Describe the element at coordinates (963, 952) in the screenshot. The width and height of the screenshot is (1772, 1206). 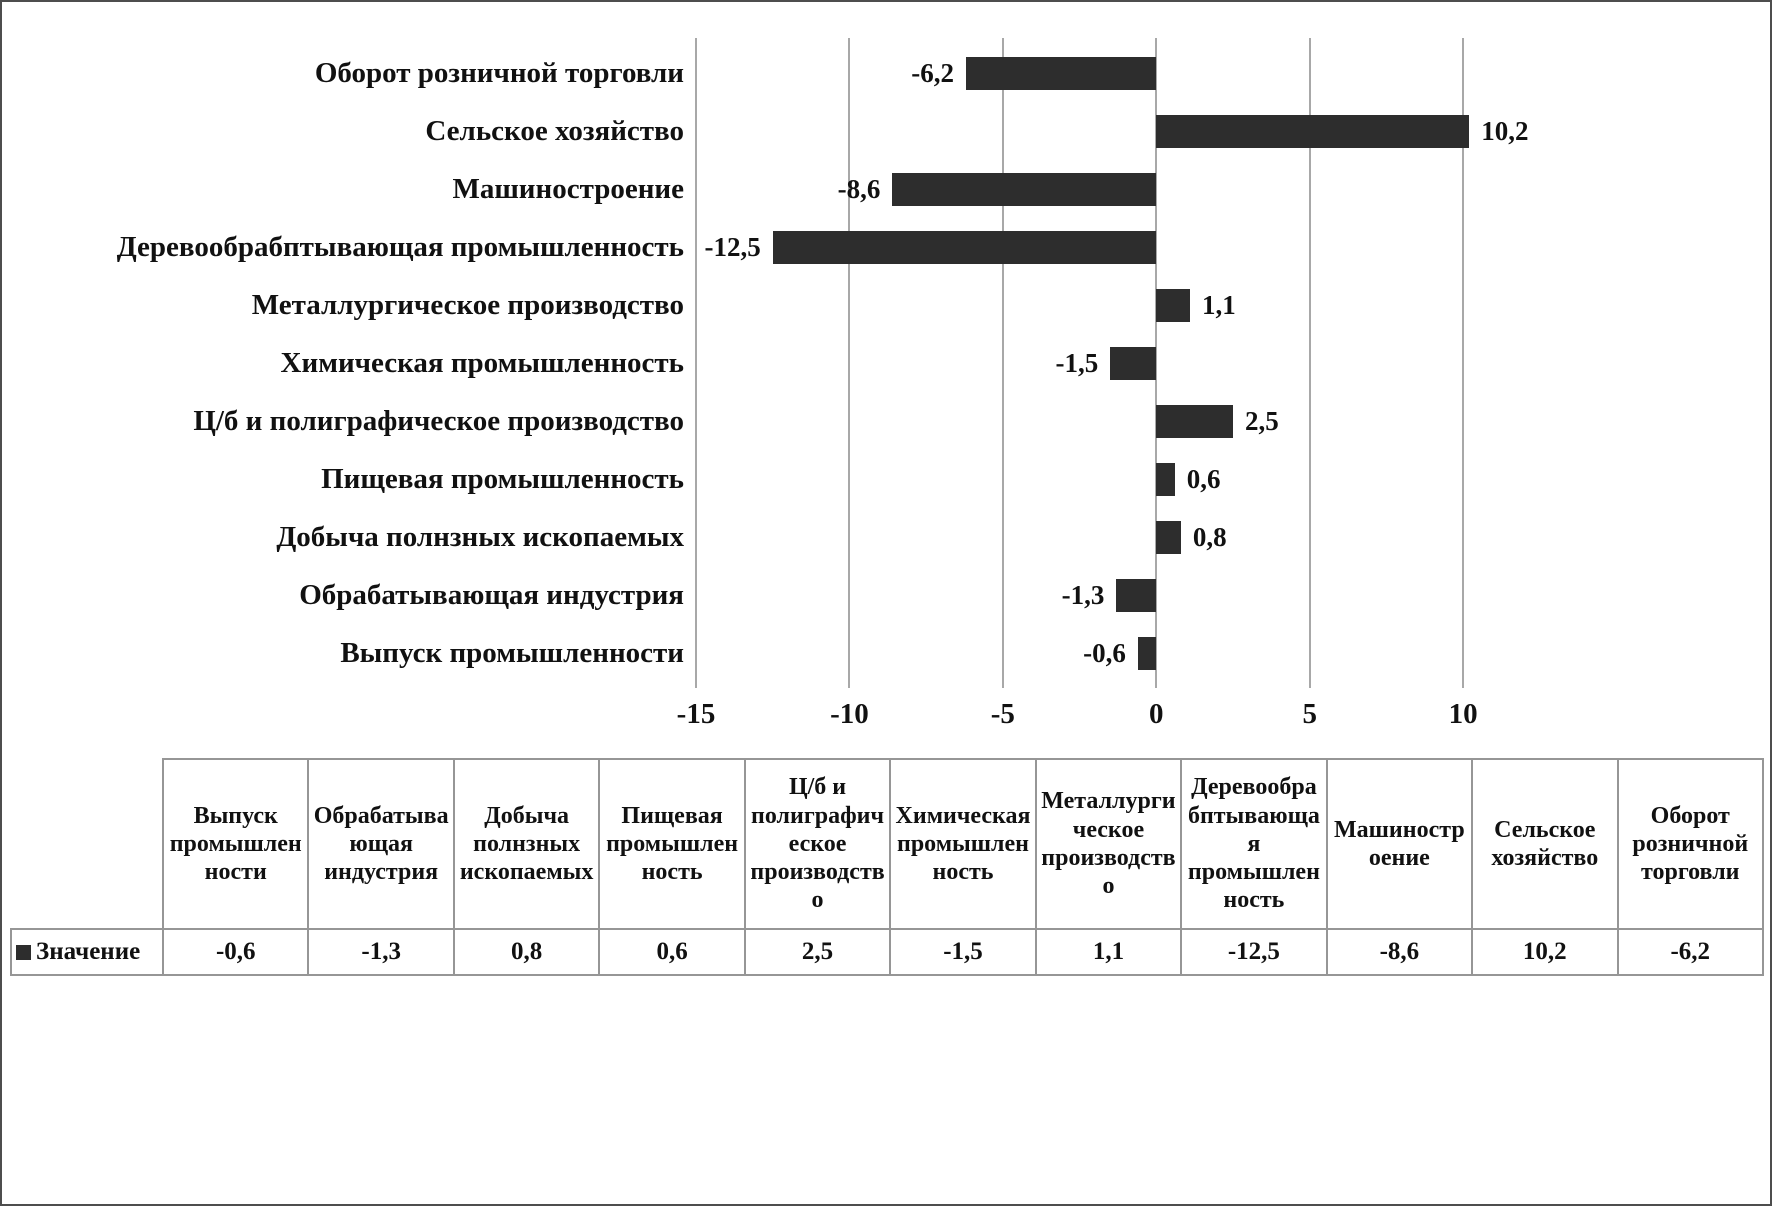
I see `table-value-cell: -1,5` at that location.